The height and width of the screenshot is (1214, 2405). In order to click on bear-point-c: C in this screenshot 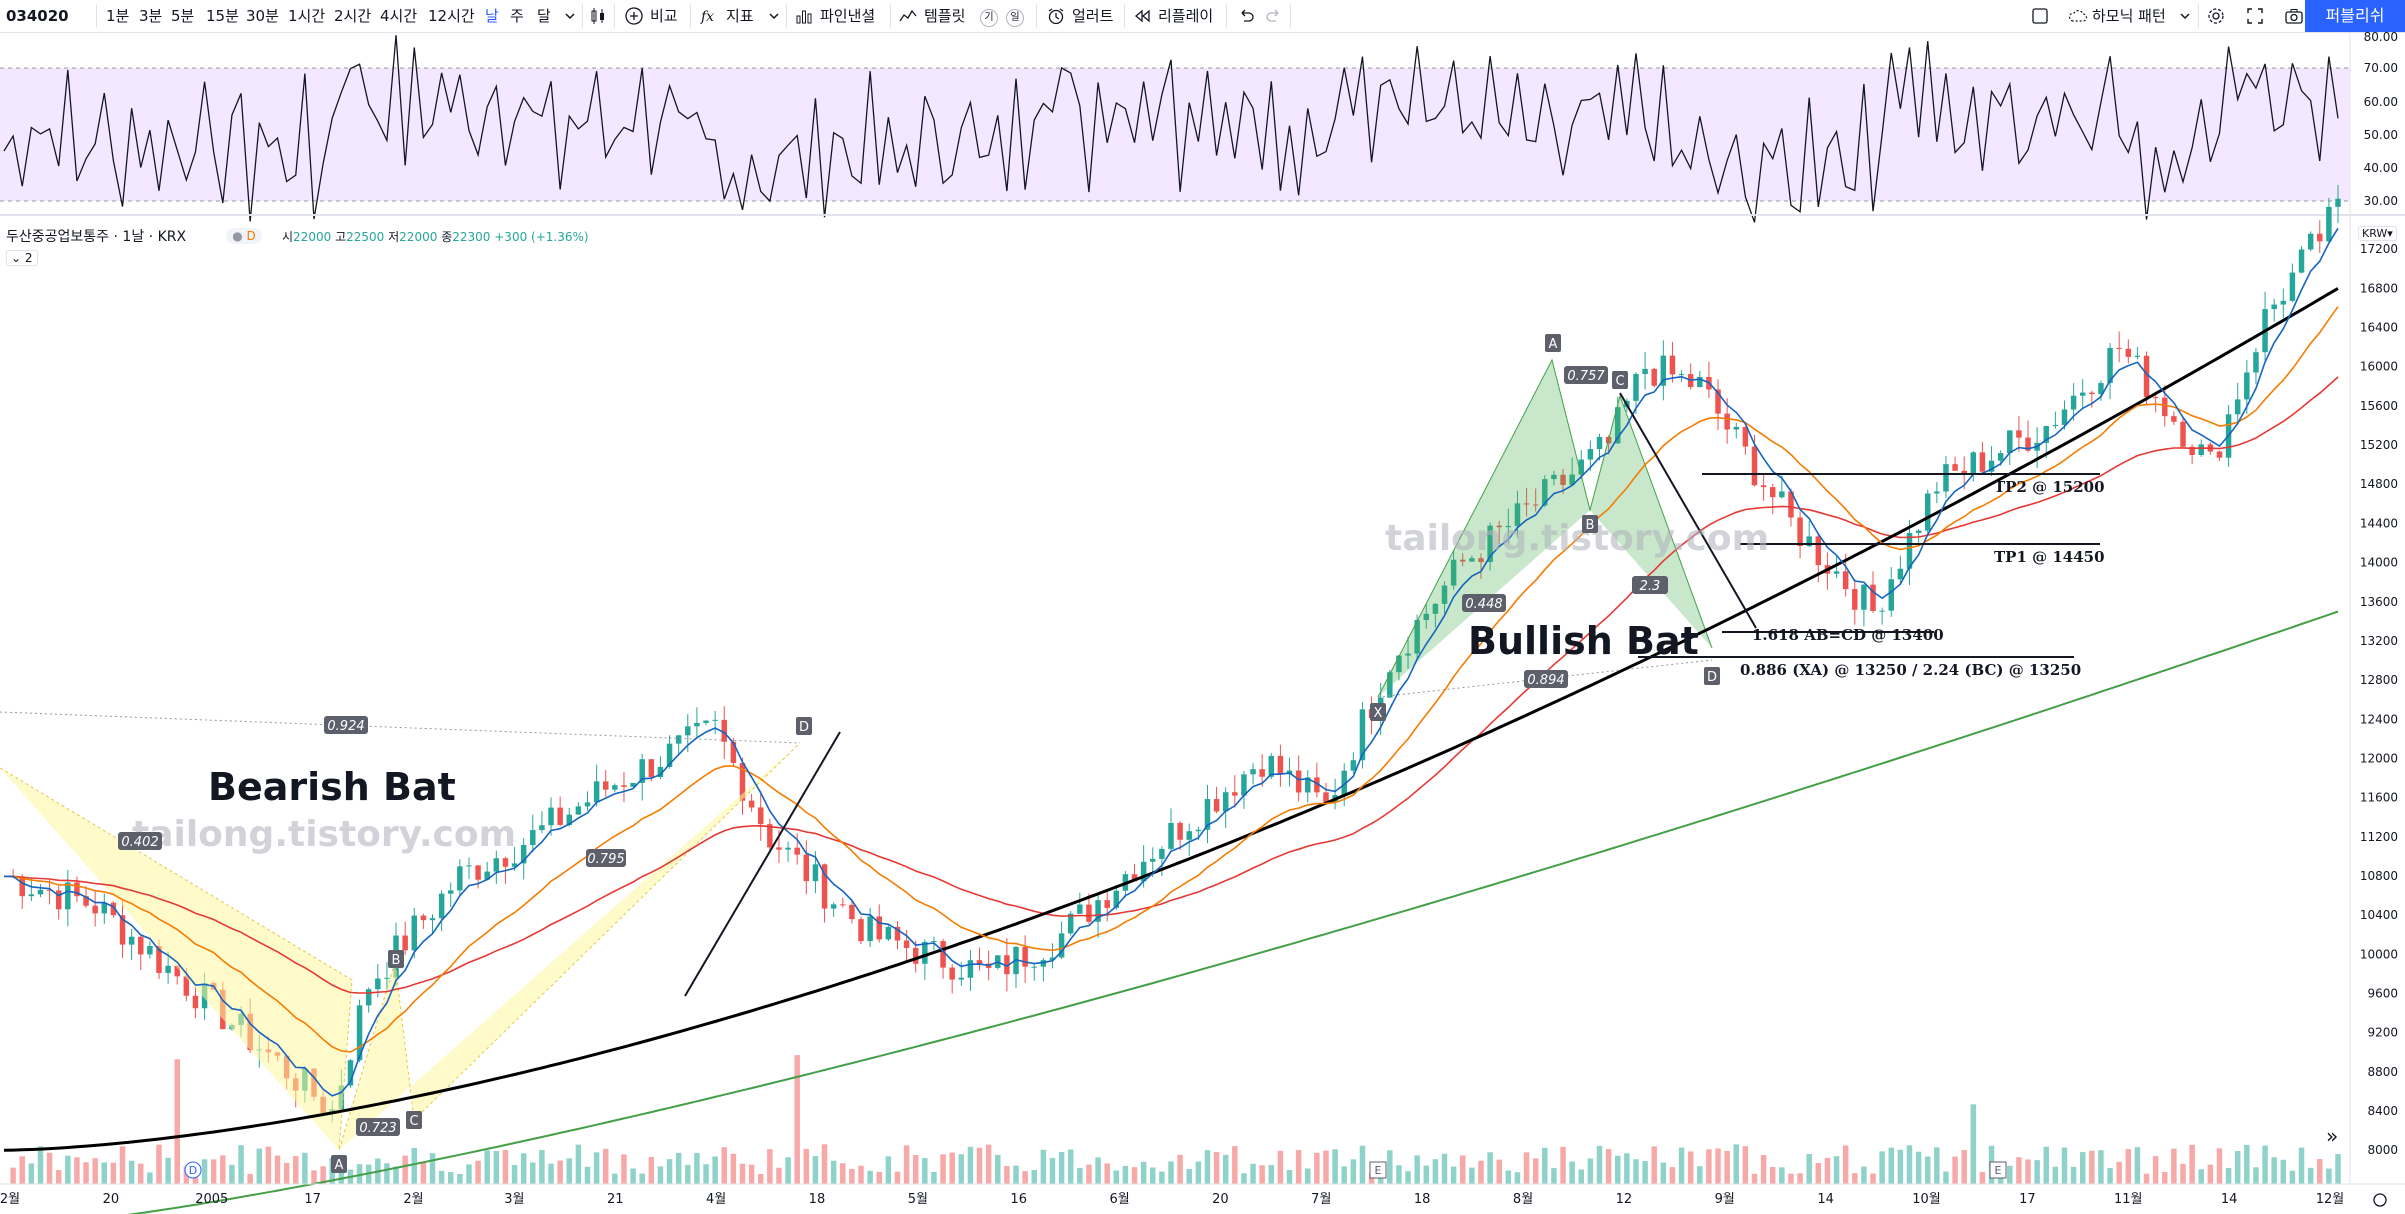, I will do `click(413, 1121)`.